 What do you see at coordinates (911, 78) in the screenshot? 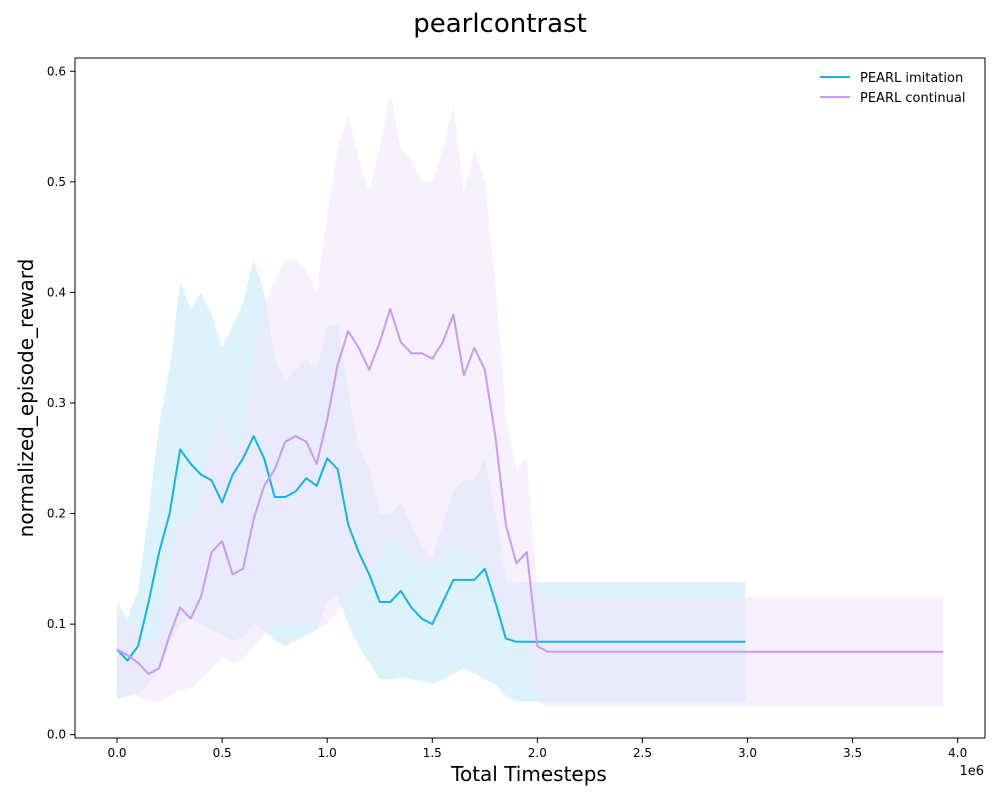
I see `legend-label-pearl-imitation: PEARL imitation` at bounding box center [911, 78].